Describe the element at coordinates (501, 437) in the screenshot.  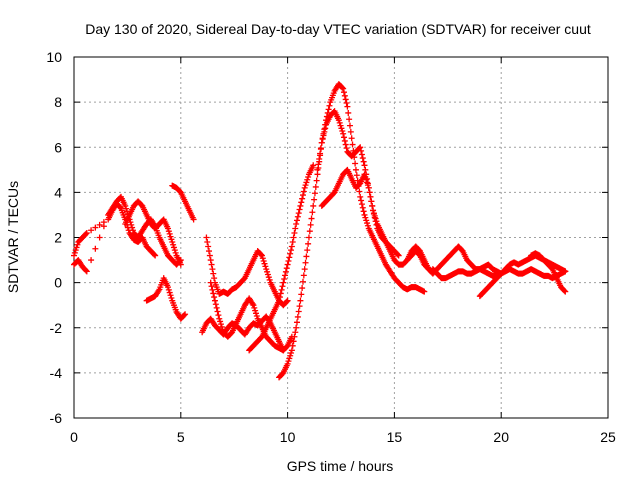
I see `x-tick-label: 20` at that location.